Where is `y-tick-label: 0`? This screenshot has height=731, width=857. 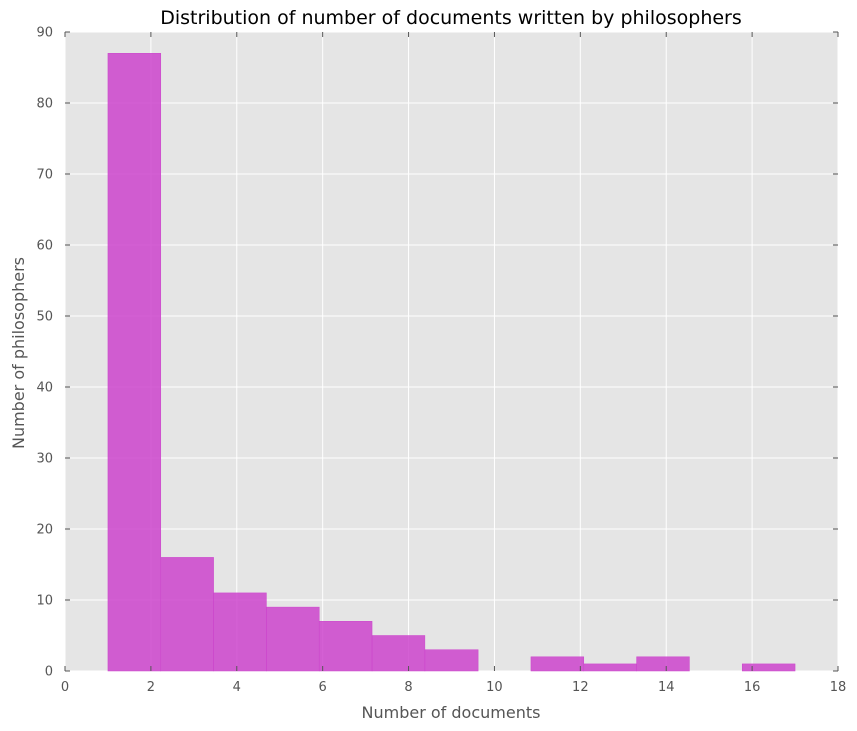
y-tick-label: 0 is located at coordinates (49, 672).